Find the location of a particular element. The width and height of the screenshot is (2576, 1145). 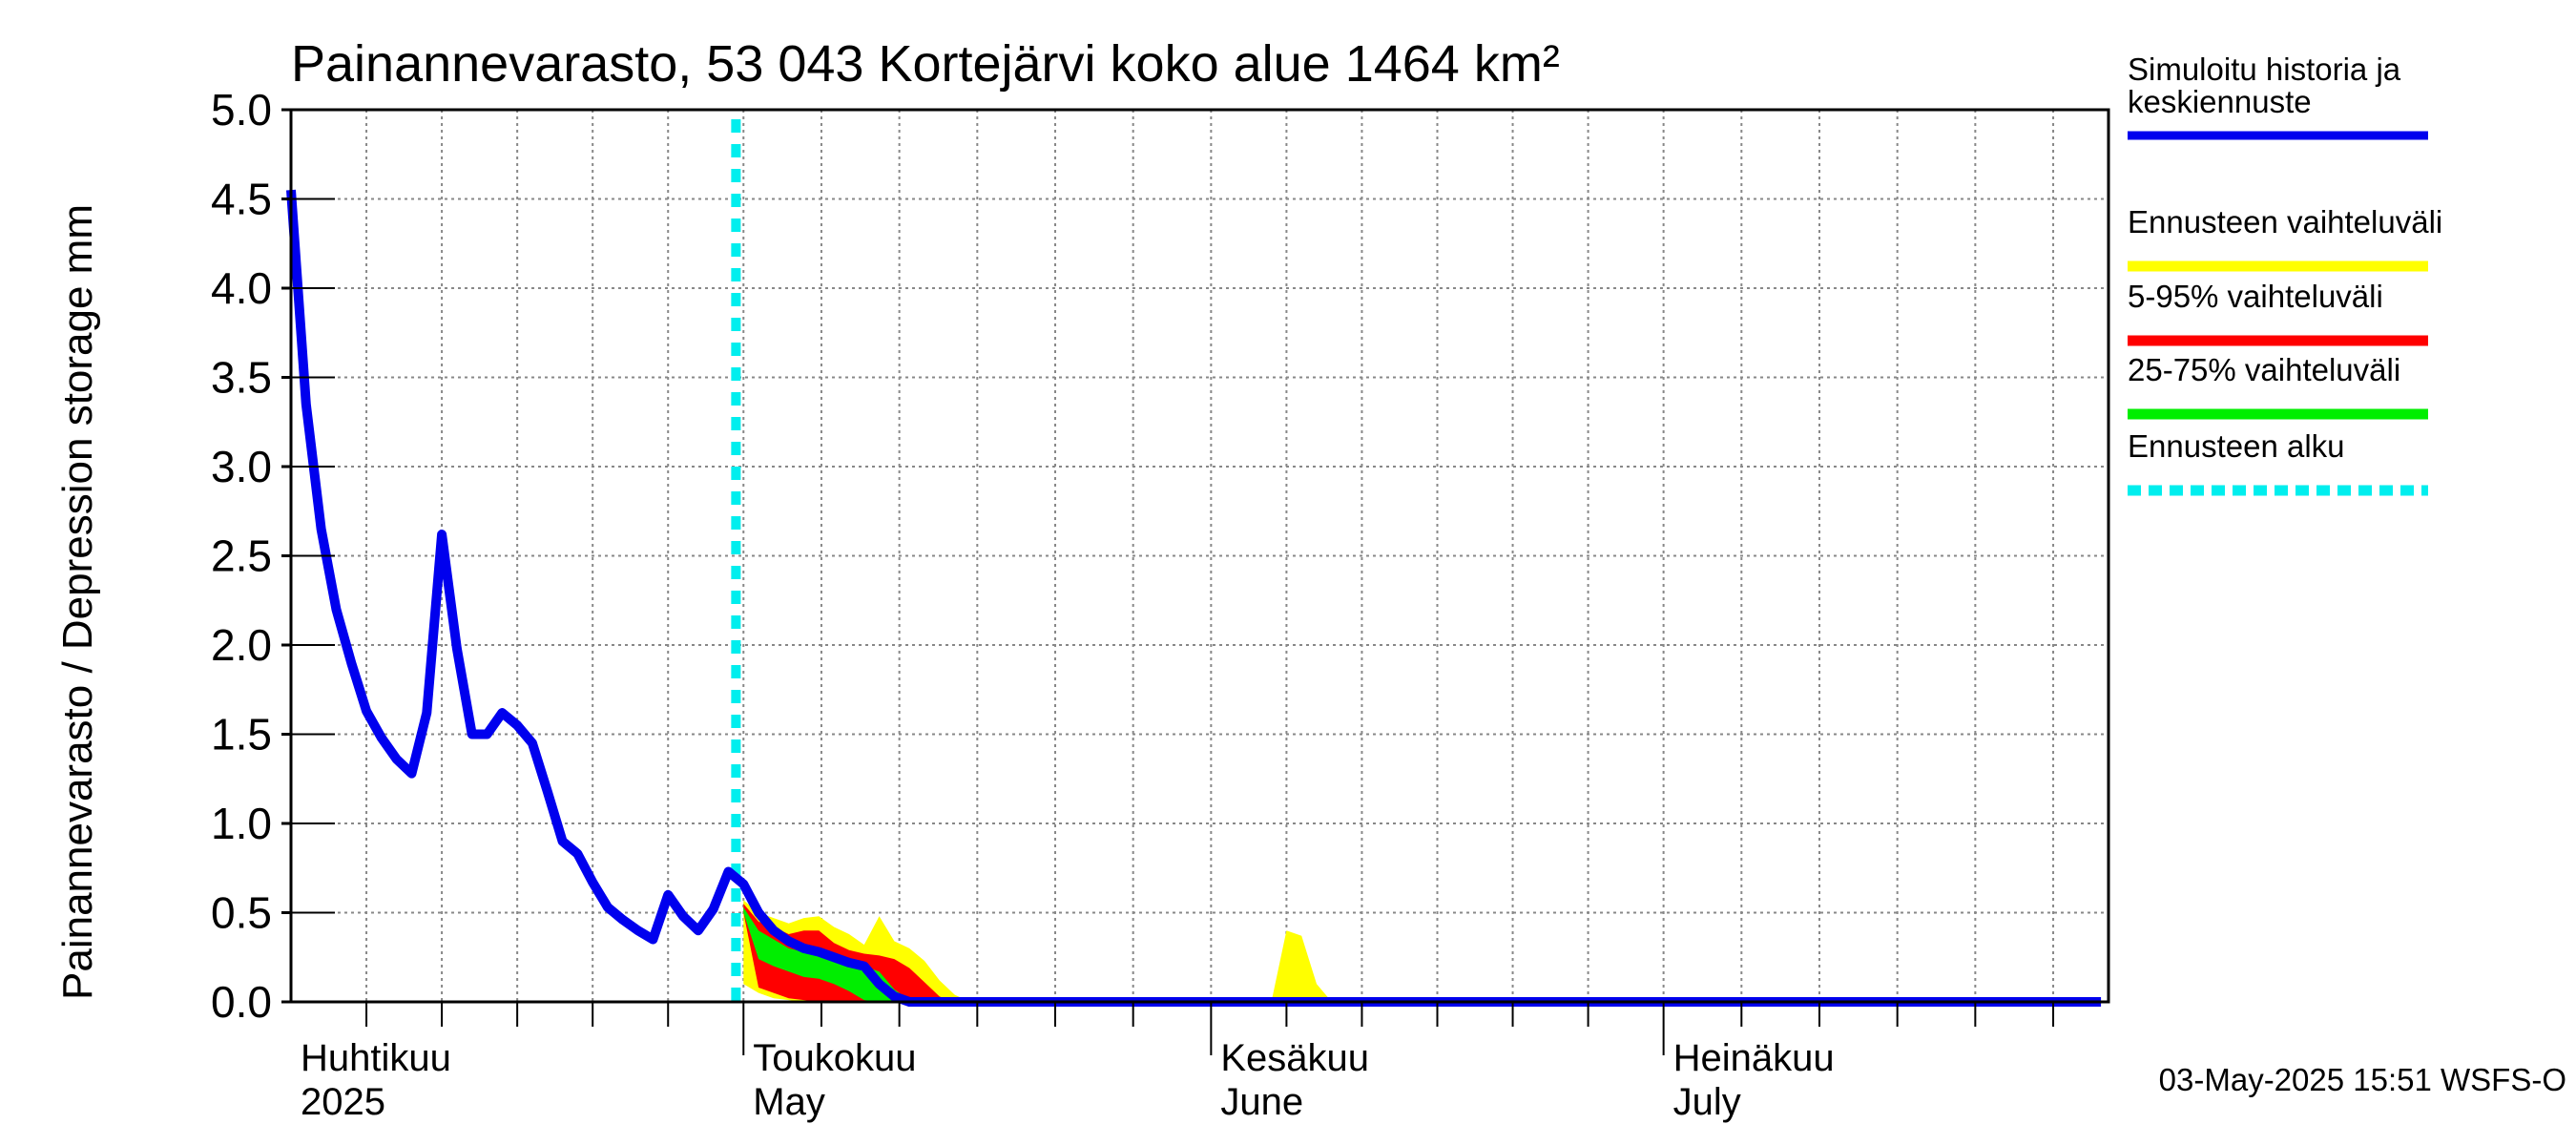

y-tick-label: 2.5 is located at coordinates (241, 556).